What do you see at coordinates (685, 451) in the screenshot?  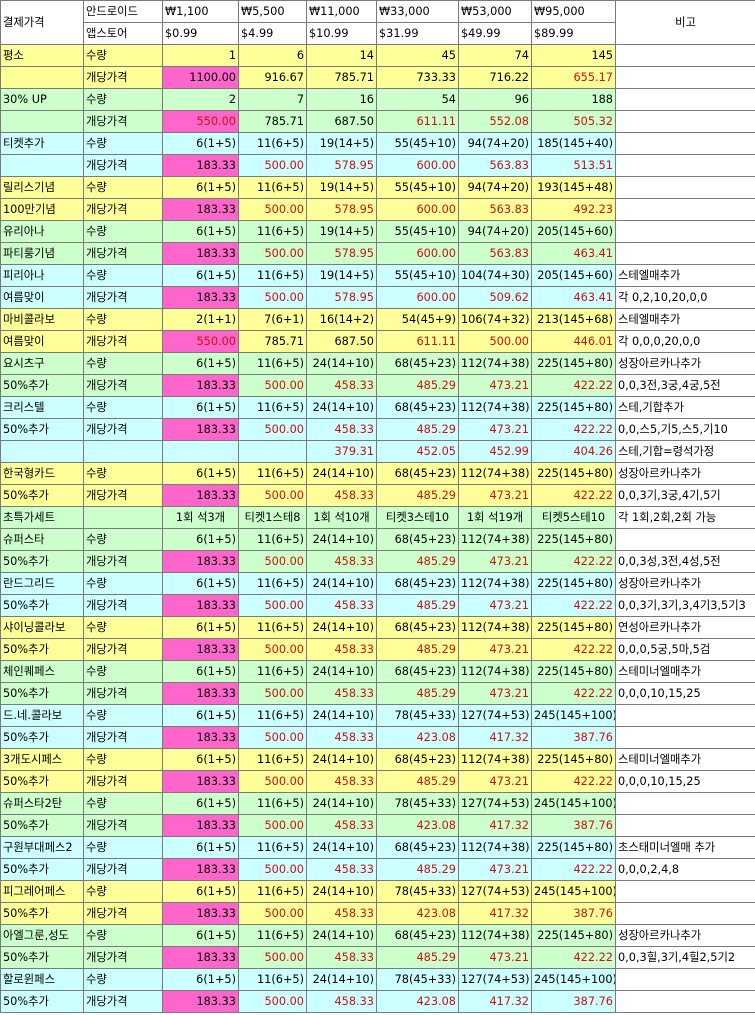 I see `note-cell: 스테,기합=령석가정` at bounding box center [685, 451].